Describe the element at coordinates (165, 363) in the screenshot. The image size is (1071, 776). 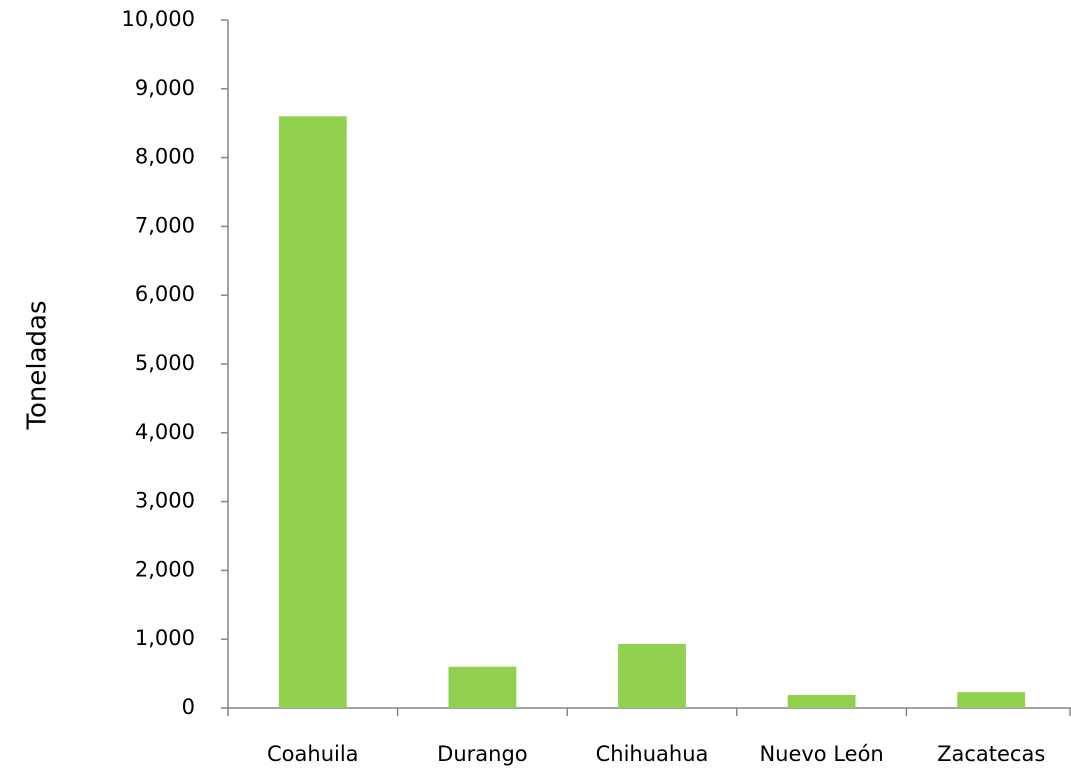
I see `y-tick-label: 5,000` at that location.